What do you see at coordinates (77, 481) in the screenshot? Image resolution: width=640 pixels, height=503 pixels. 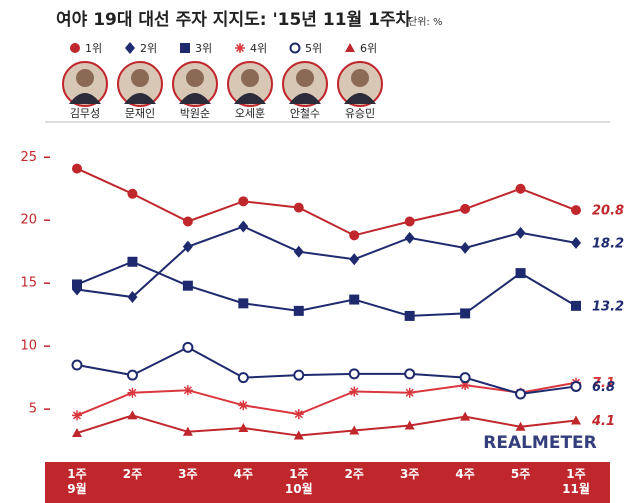 I see `x-tick-label: 1주 9월` at bounding box center [77, 481].